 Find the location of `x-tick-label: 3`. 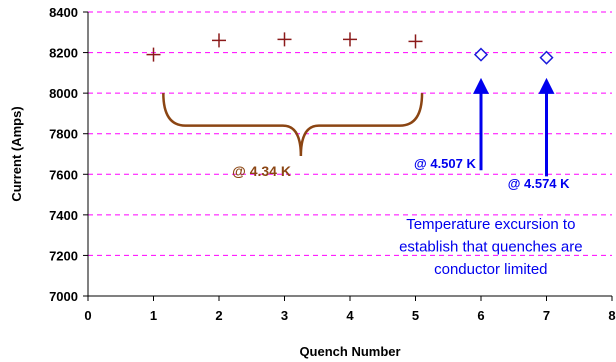

x-tick-label: 3 is located at coordinates (284, 315).